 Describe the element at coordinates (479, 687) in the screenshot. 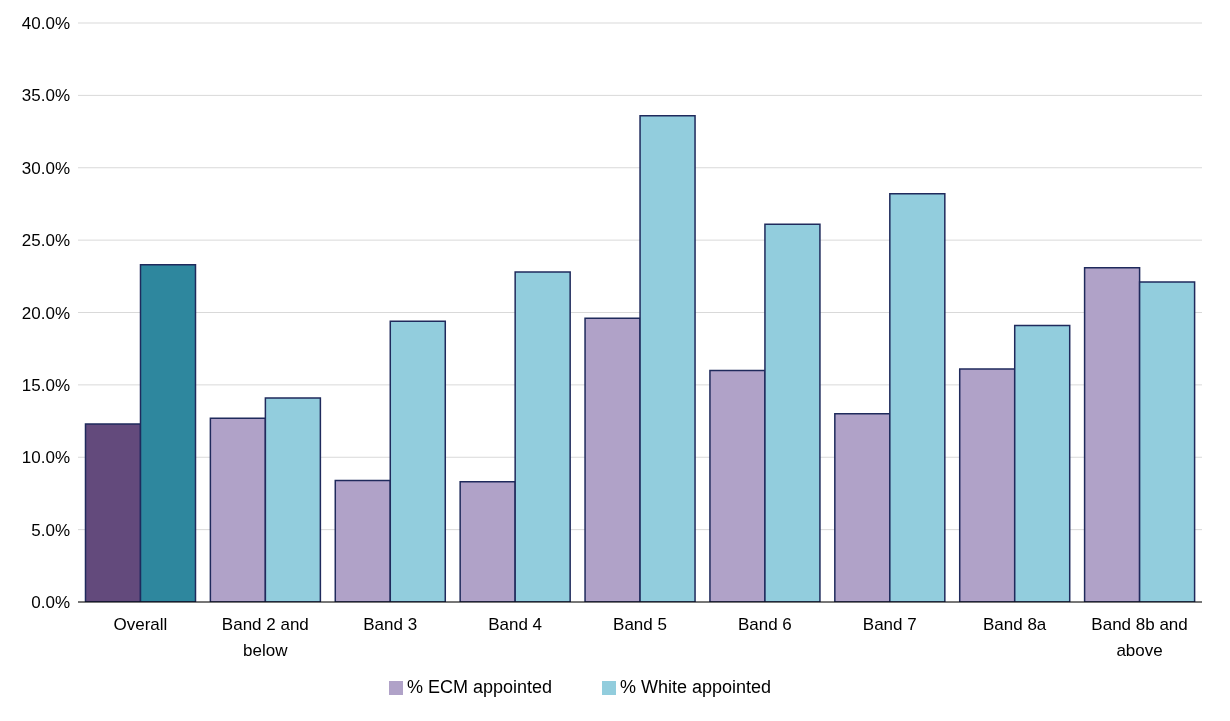

I see `legend-label: % ECM appointed` at that location.